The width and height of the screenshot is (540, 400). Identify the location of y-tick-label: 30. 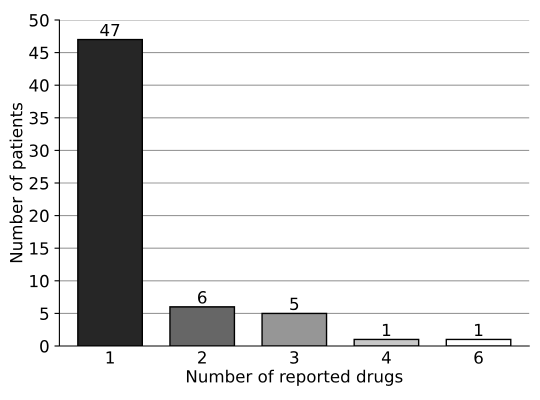
(39, 150).